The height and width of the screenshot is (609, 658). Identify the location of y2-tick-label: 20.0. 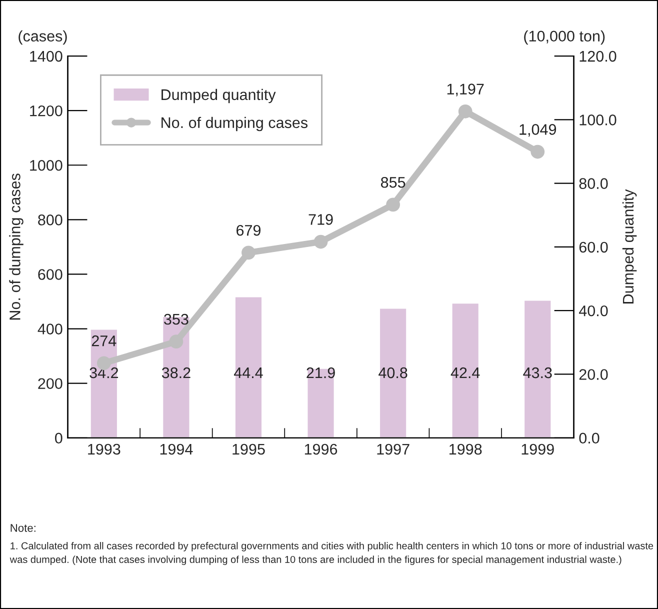
(593, 374).